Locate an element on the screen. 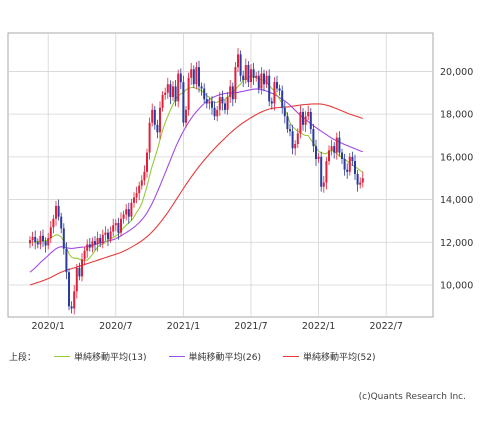 This screenshot has width=480, height=428. y-tick-label: 16,000 is located at coordinates (456, 157).